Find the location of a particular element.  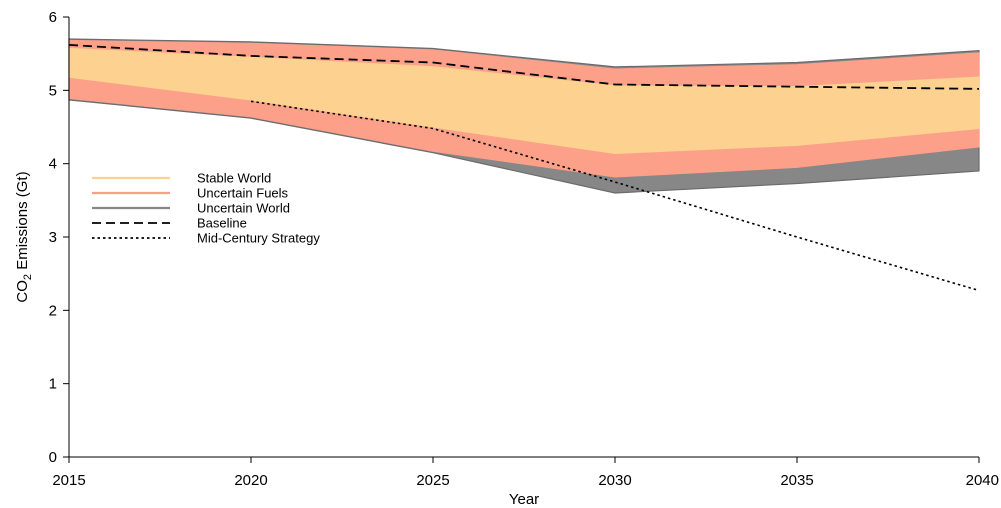

x-tick-label: 2040 is located at coordinates (982, 480).